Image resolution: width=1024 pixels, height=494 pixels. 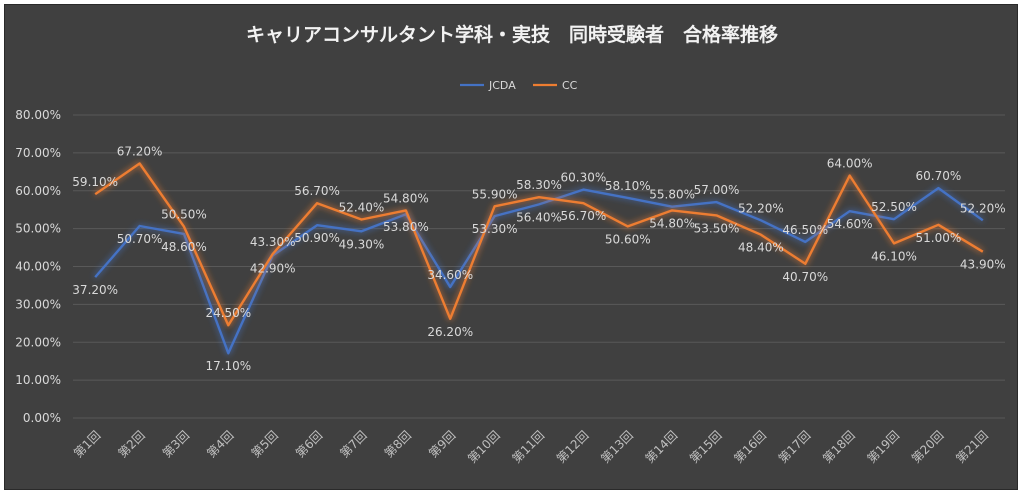 I want to click on x-tick-label: 第4回, so click(x=220, y=444).